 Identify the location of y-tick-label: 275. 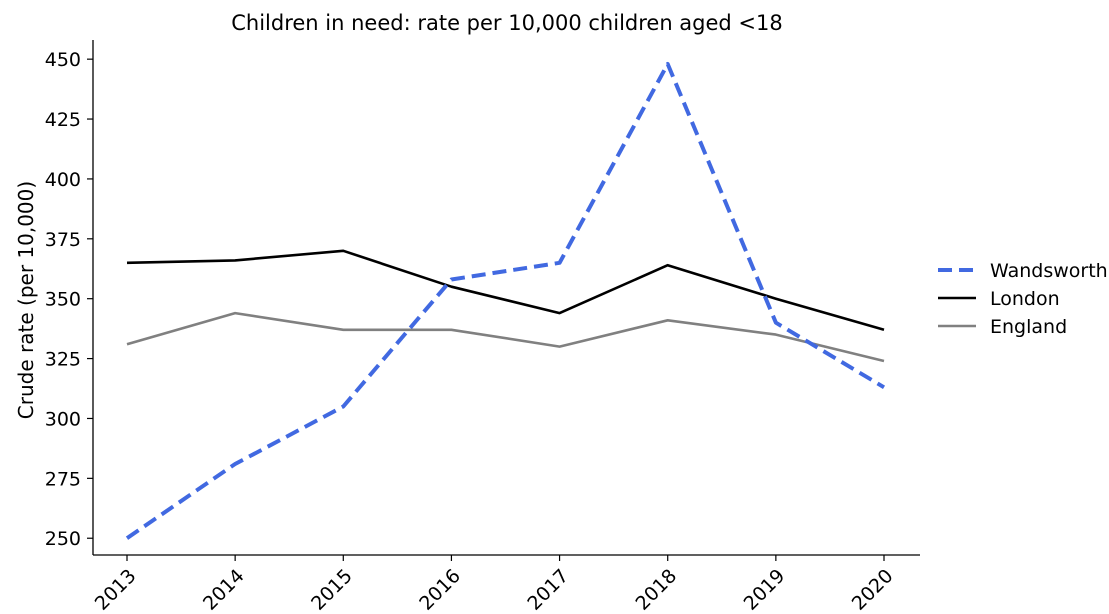
(63, 479).